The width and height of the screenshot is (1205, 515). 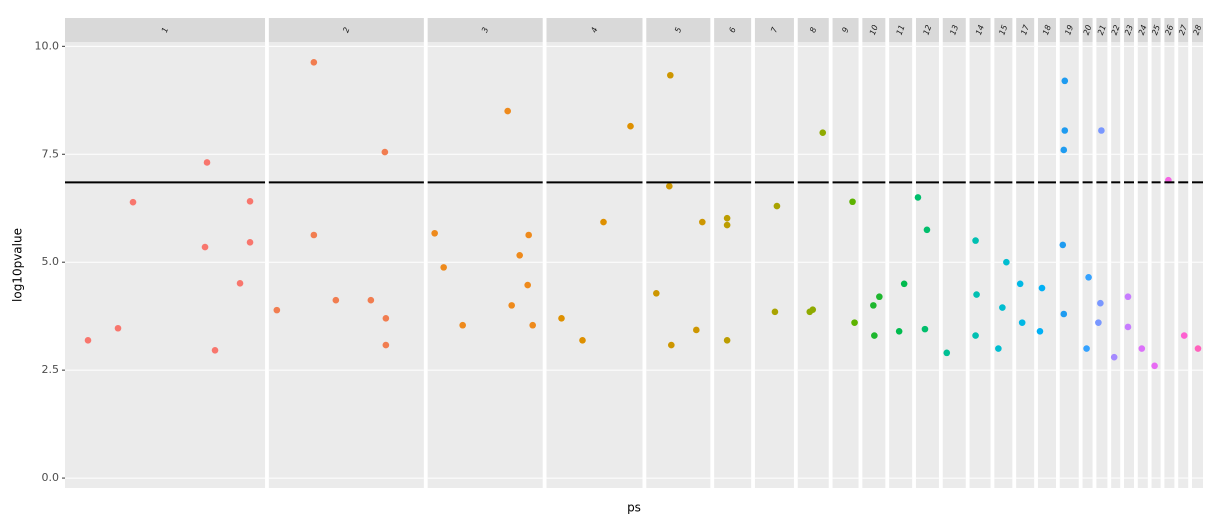 I want to click on strip-label: 28, so click(x=1198, y=30).